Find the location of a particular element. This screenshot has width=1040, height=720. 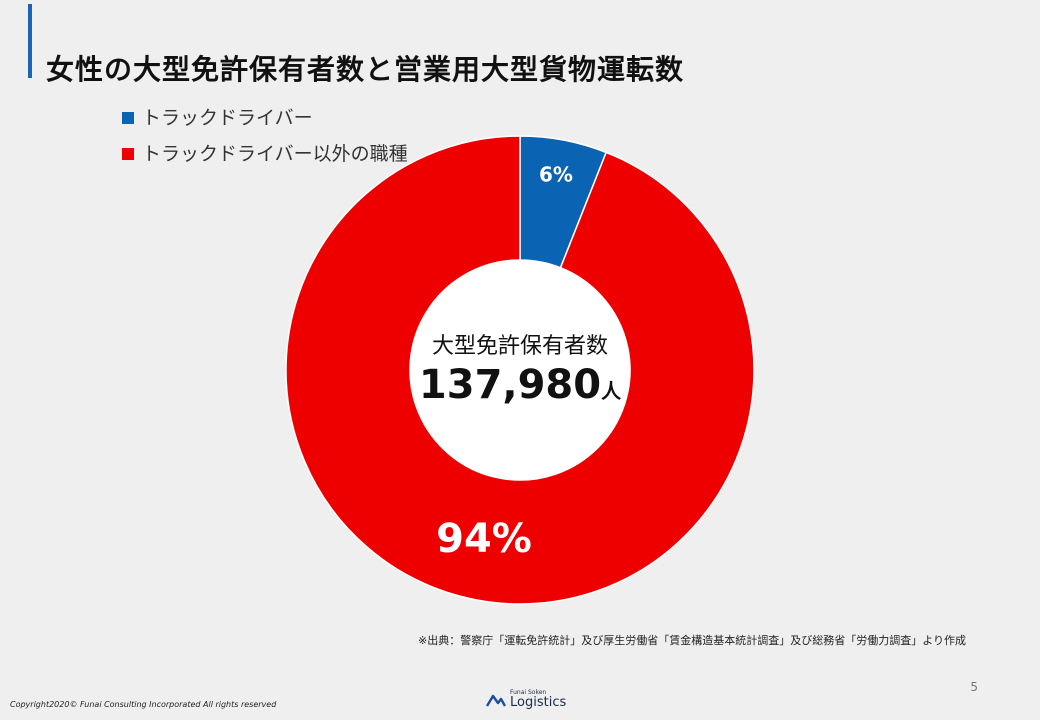

logo-small-text: Funai Soken is located at coordinates (528, 692).